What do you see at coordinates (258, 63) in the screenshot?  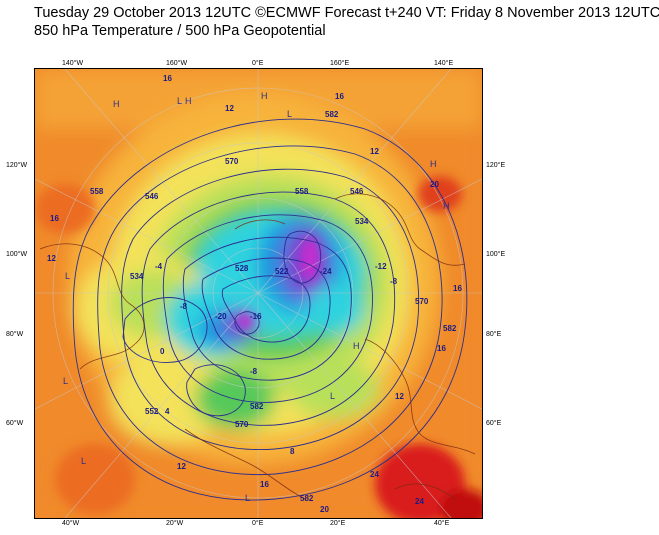 I see `tick-top-0e: 0°E` at bounding box center [258, 63].